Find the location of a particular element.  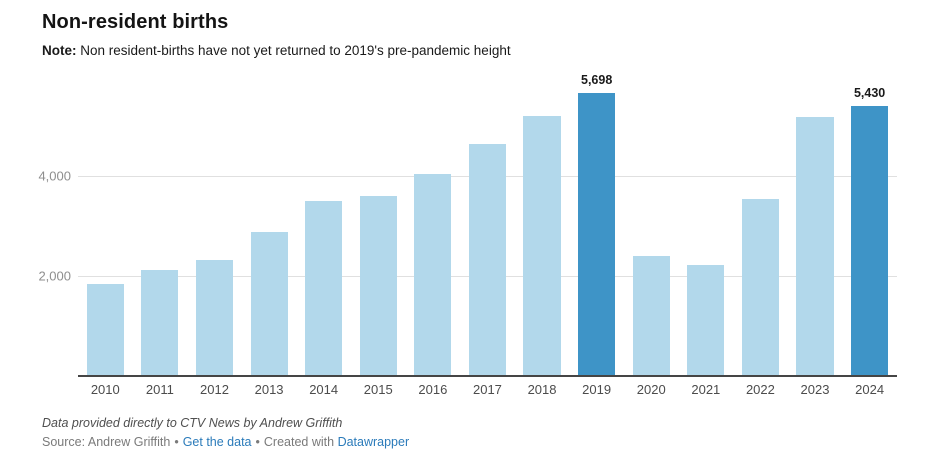

bar-2020 is located at coordinates (651, 315).